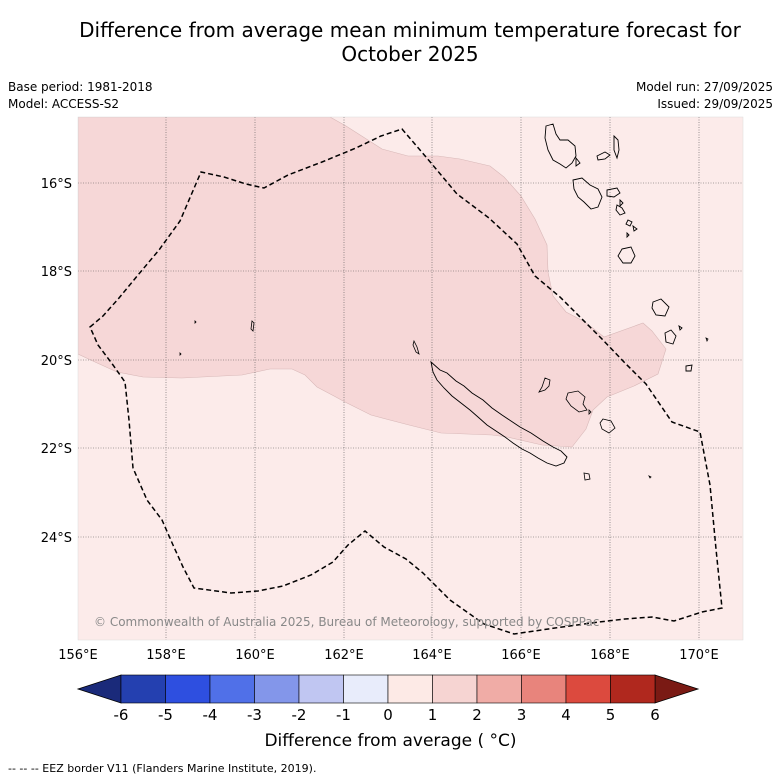 This screenshot has height=781, width=781. Describe the element at coordinates (416, 347) in the screenshot. I see `belep-islands` at that location.